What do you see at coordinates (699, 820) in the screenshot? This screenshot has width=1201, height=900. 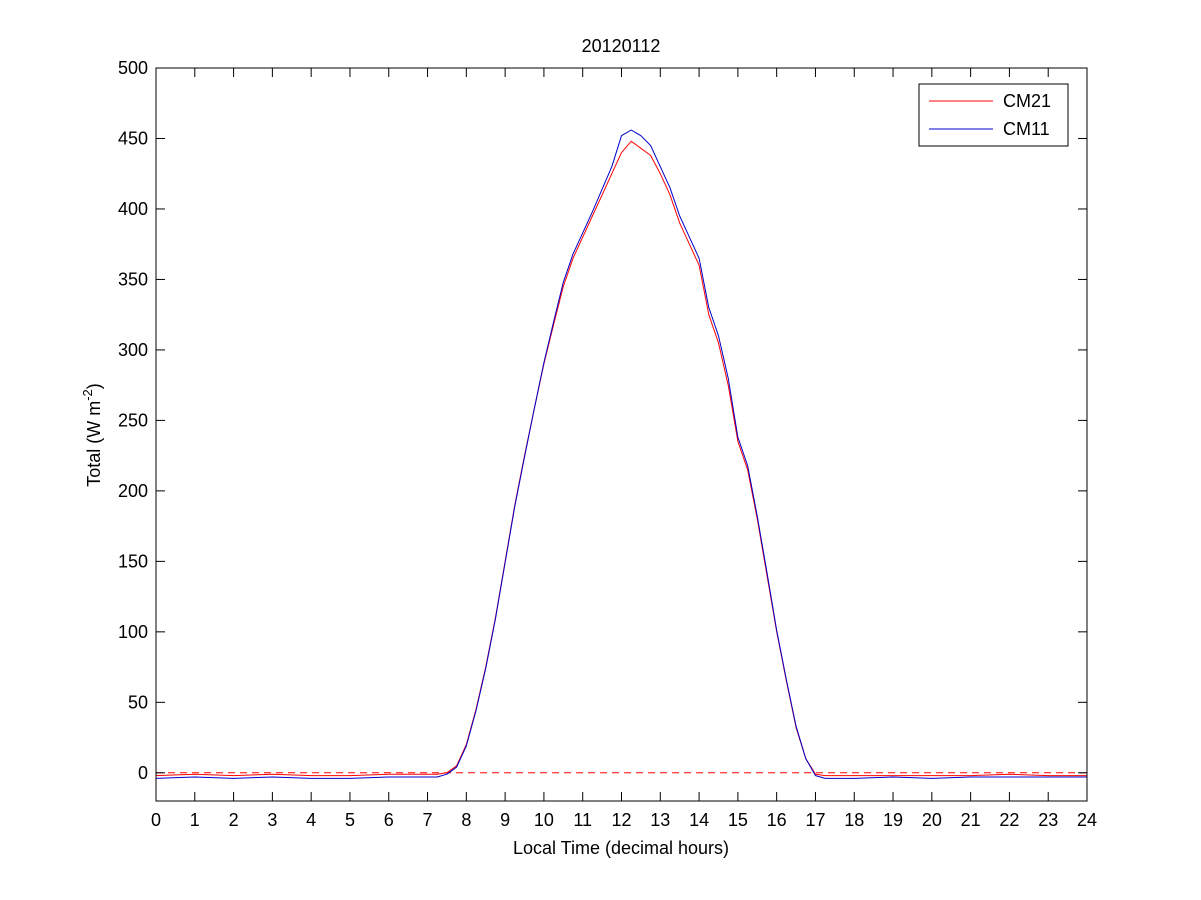 I see `x-tick-label: 14` at bounding box center [699, 820].